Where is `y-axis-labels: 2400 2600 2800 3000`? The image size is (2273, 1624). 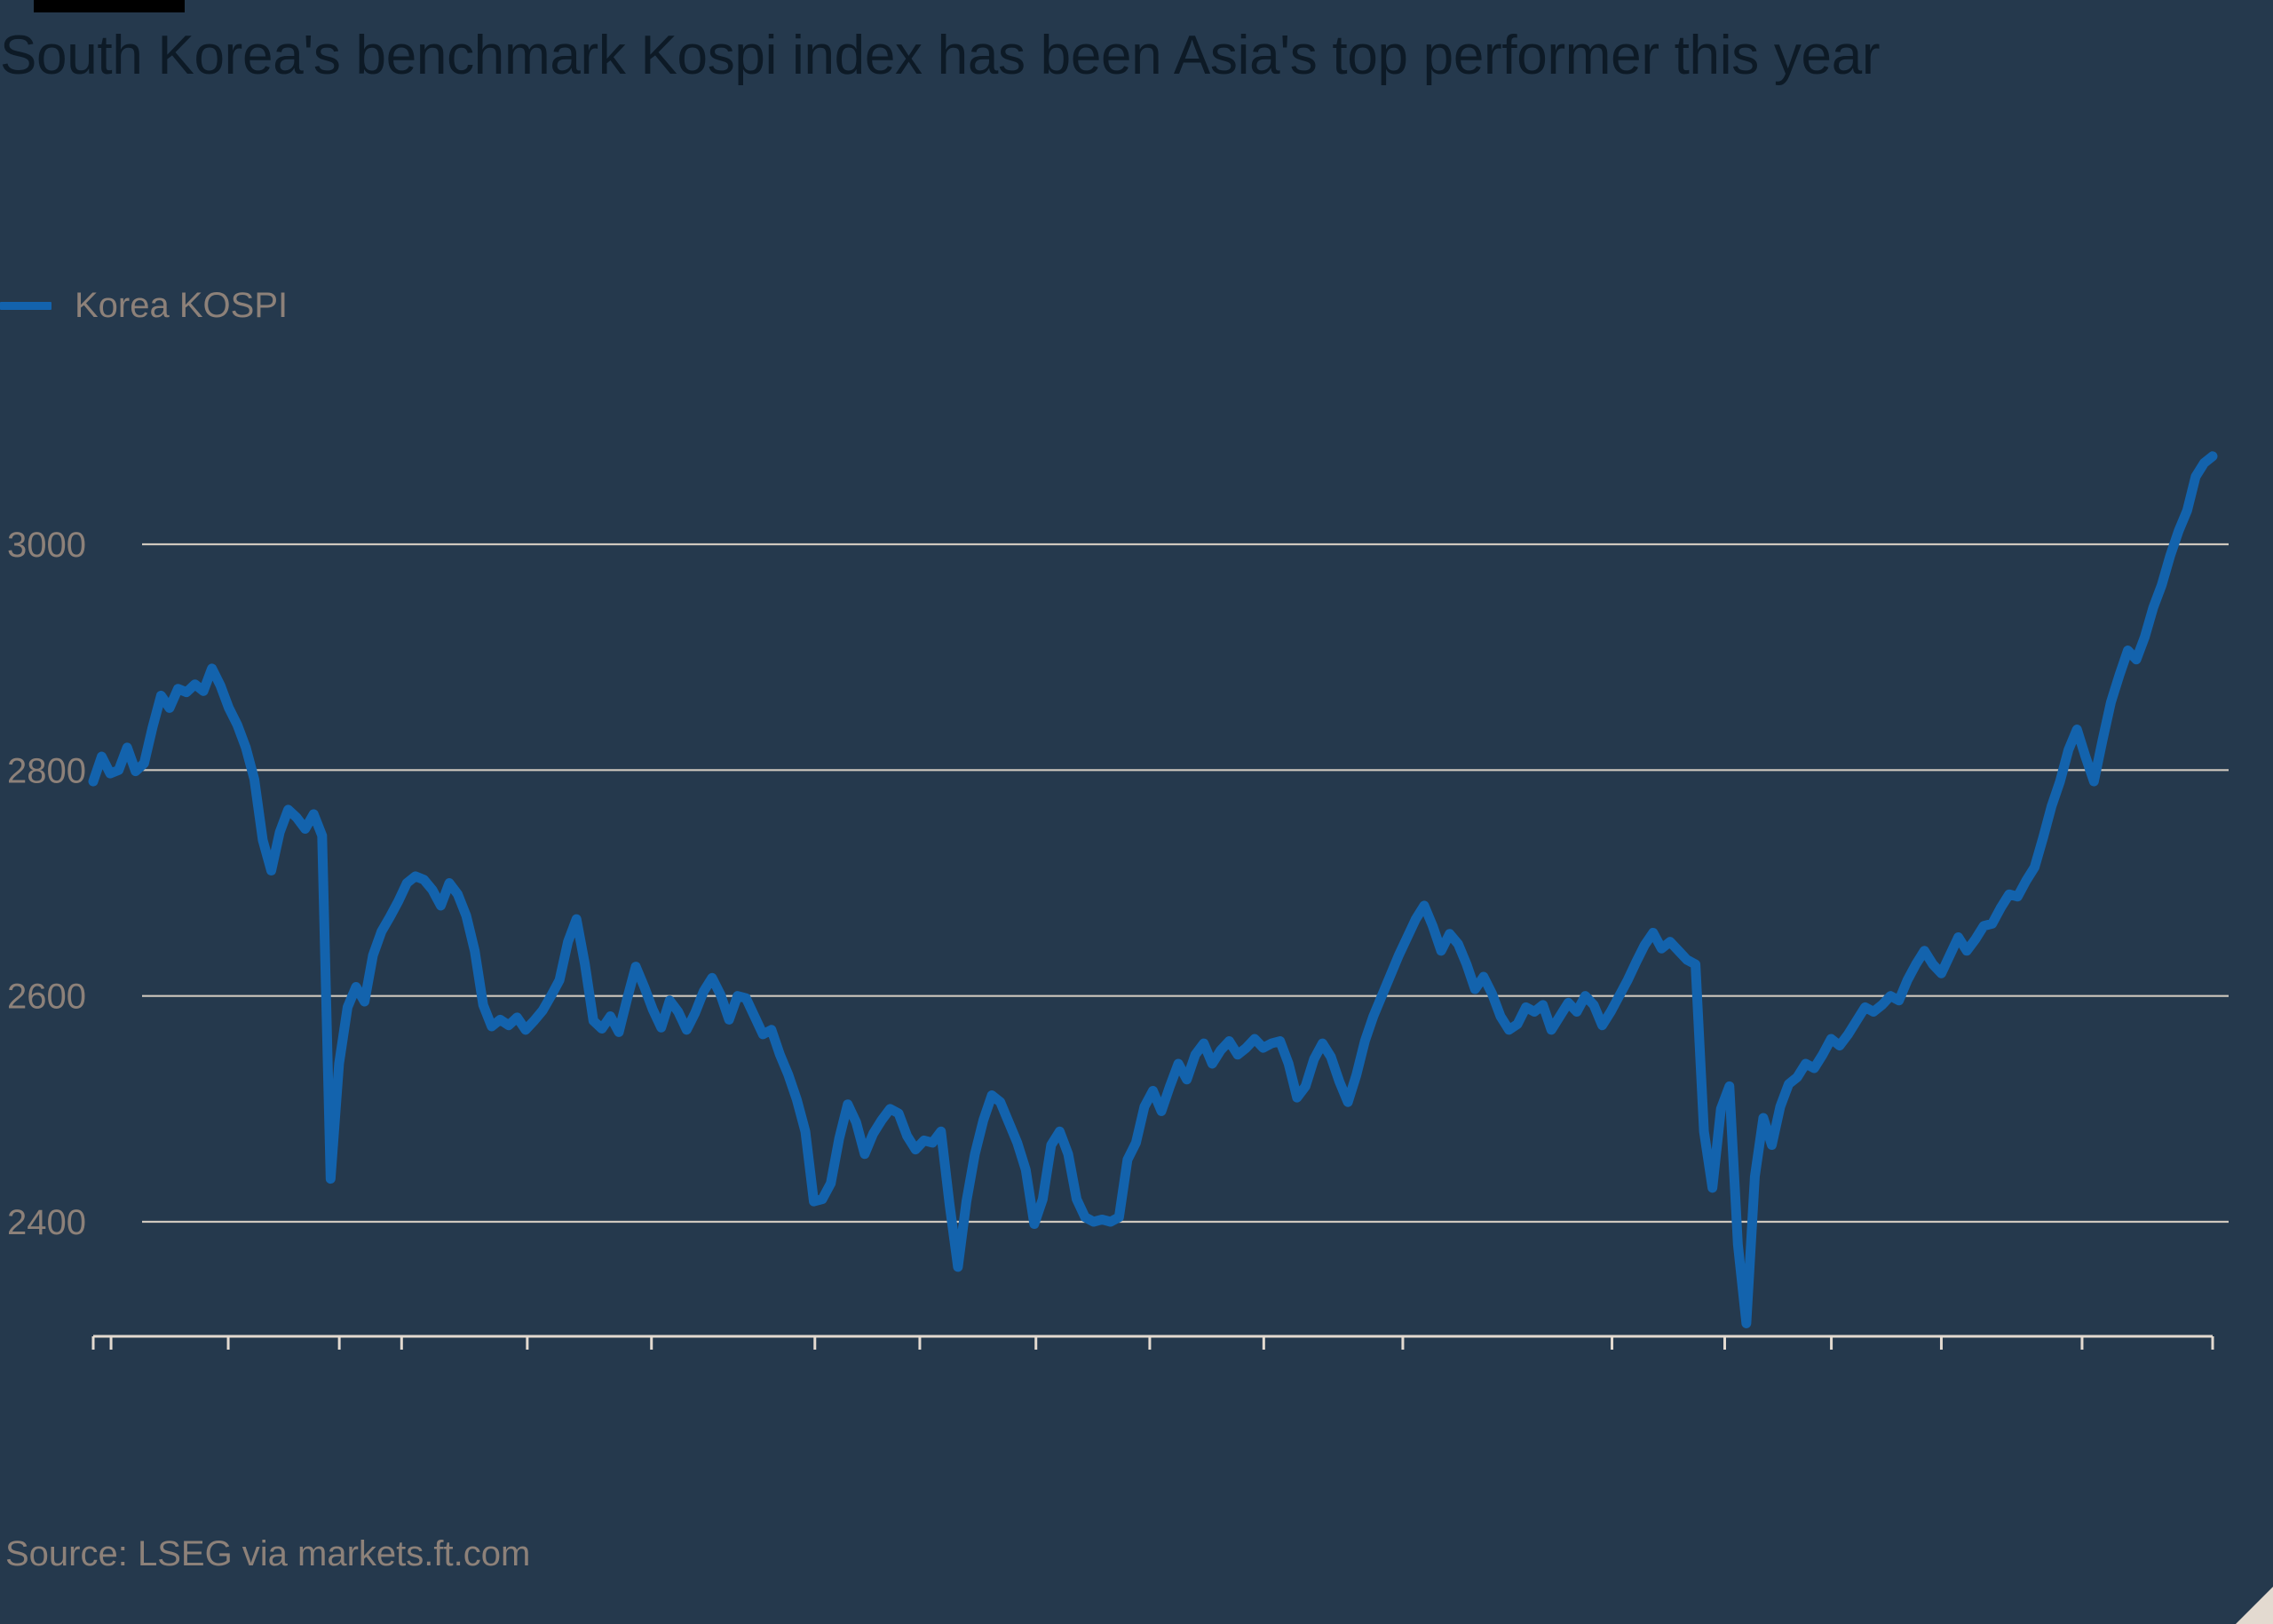 y-axis-labels: 2400 2600 2800 3000 is located at coordinates (47, 884).